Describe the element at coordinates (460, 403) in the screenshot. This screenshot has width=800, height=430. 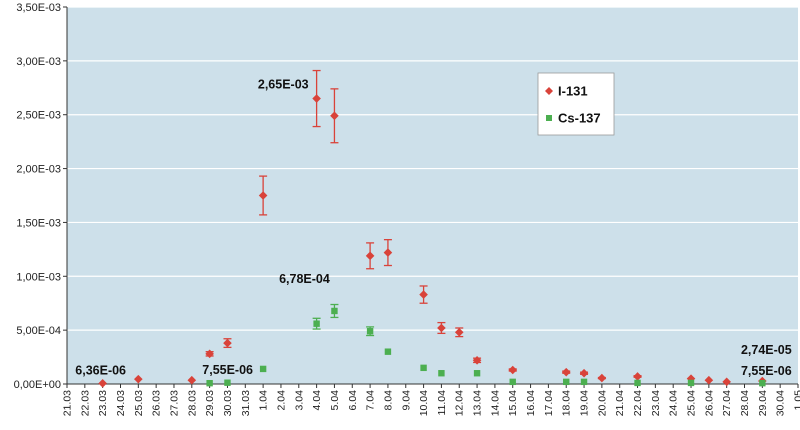
I see `x-tick-label: 12.04` at that location.